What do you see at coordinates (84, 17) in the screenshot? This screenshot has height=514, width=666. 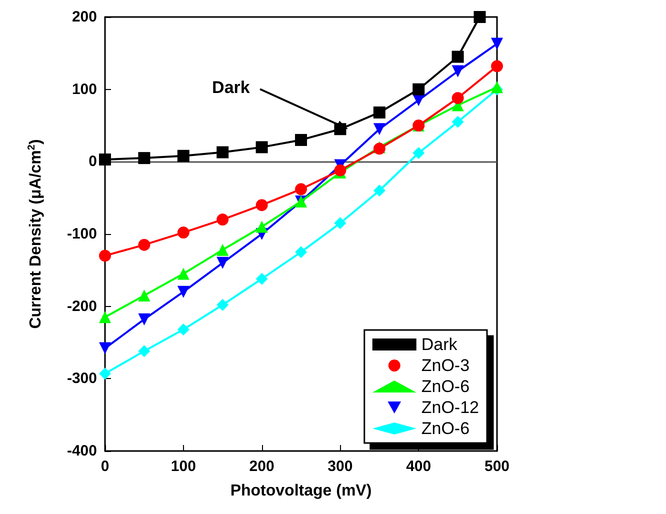 I see `y-tick-label: 200` at bounding box center [84, 17].